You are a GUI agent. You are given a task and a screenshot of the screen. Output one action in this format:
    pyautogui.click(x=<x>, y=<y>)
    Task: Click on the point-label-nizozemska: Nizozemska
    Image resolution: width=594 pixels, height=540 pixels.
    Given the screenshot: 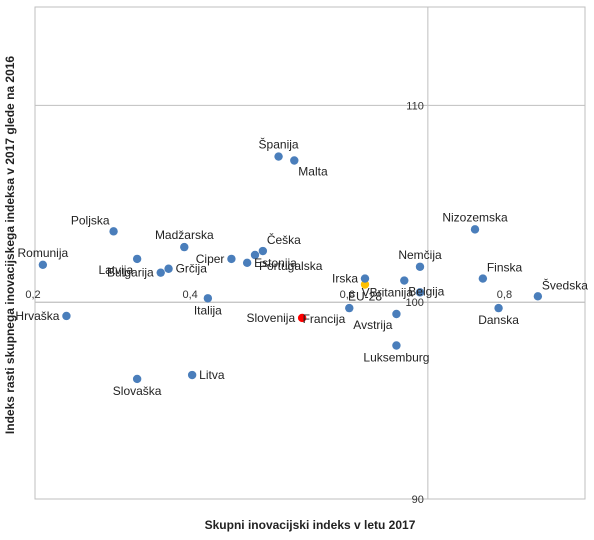 What is the action you would take?
    pyautogui.click(x=475, y=217)
    